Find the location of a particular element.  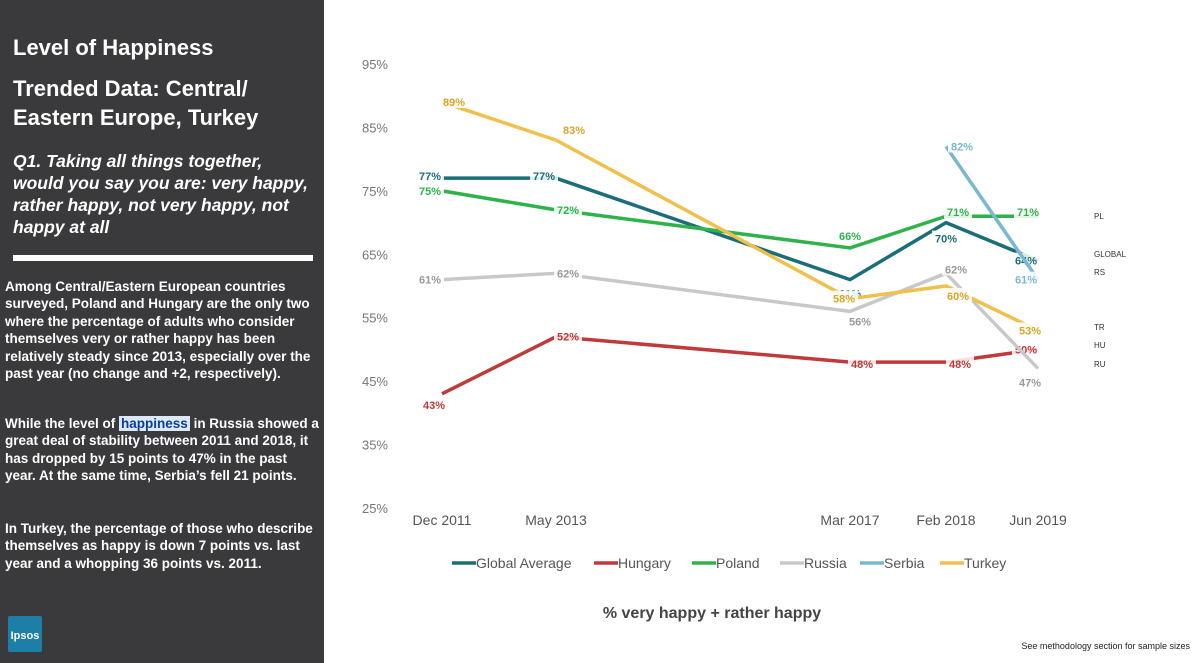

series-line-ru is located at coordinates (740, 320).